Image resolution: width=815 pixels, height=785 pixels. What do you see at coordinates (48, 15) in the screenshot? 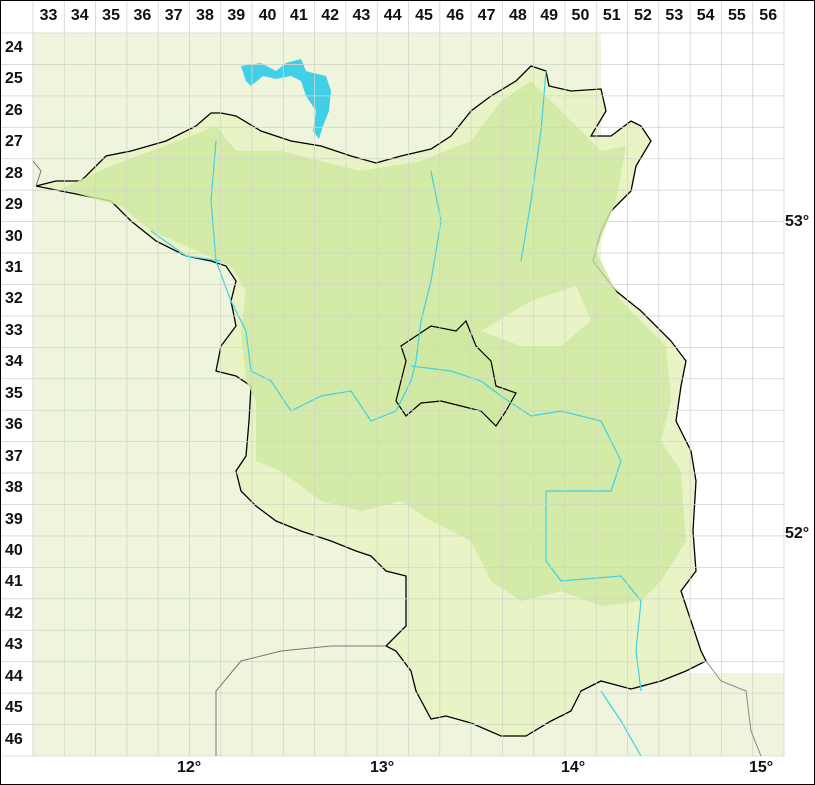
I see `column-label: 33` at bounding box center [48, 15].